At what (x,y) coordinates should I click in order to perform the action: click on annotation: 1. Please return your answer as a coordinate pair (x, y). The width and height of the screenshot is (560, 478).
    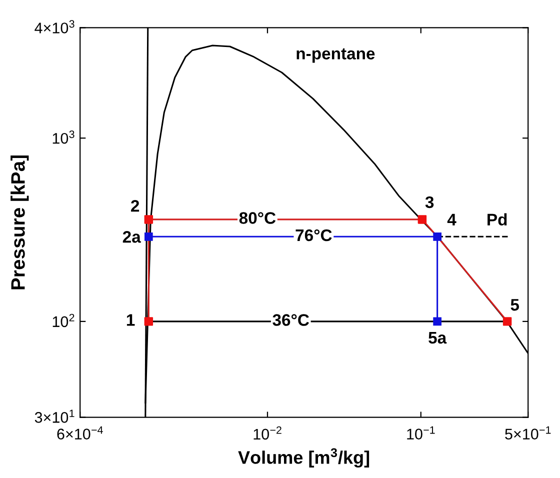
    Looking at the image, I should click on (130, 320).